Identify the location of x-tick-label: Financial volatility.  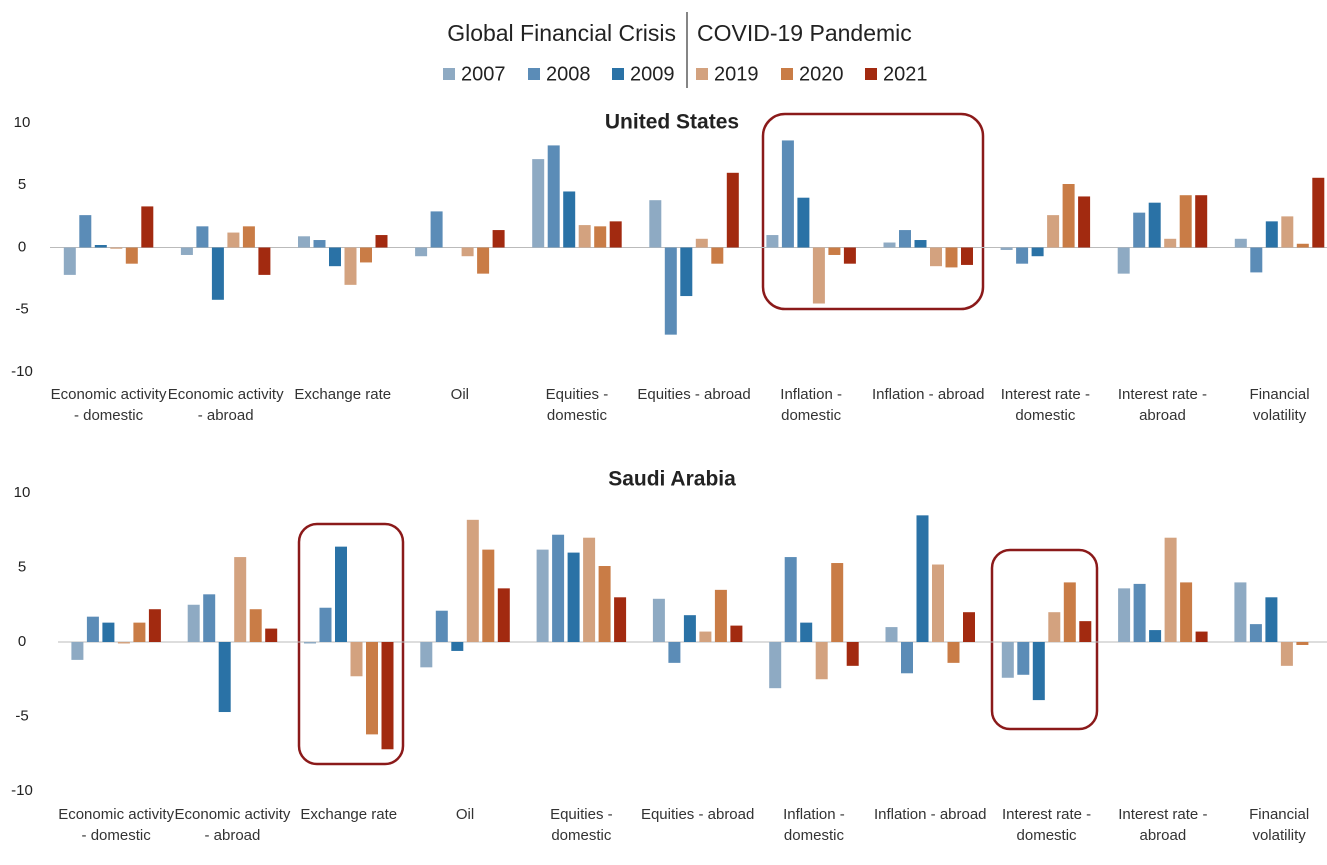
(1279, 405).